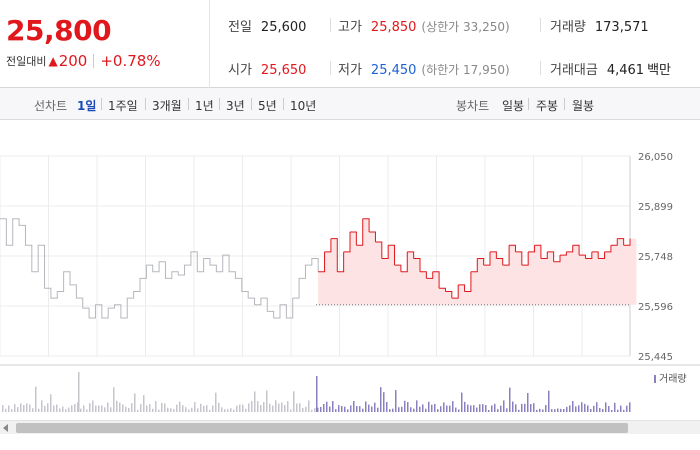  What do you see at coordinates (235, 106) in the screenshot?
I see `period-3y: 3년` at bounding box center [235, 106].